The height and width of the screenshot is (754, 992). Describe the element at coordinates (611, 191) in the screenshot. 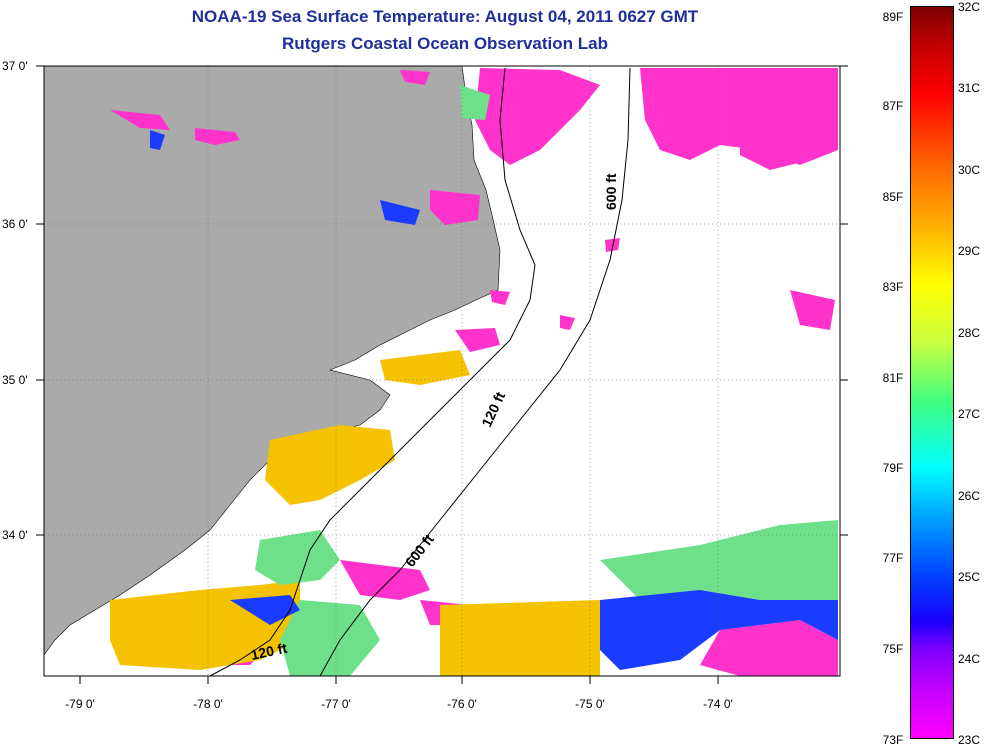

I see `contour-label: 600 ft` at that location.